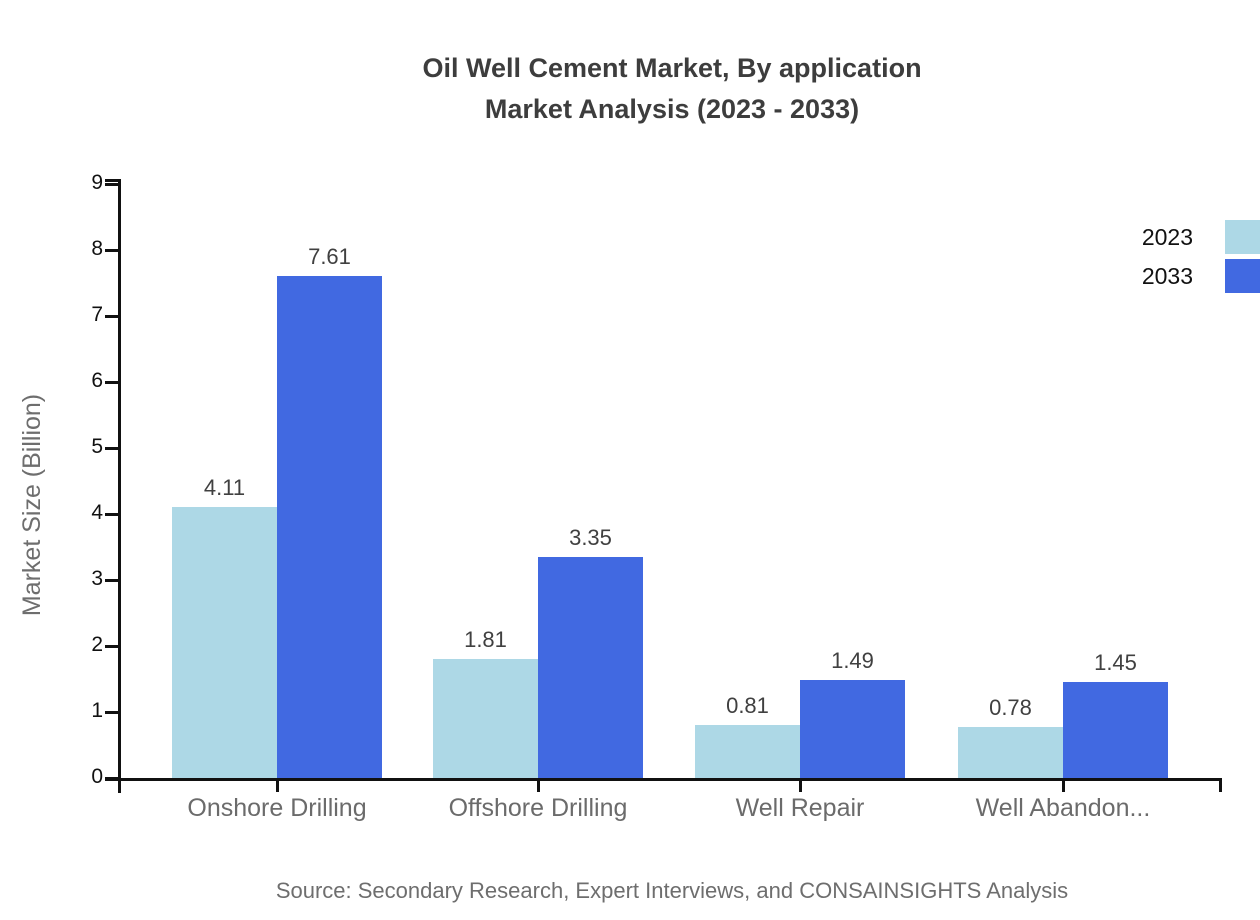 The image size is (1260, 920). I want to click on y-axis-tick-label: 5, so click(97, 446).